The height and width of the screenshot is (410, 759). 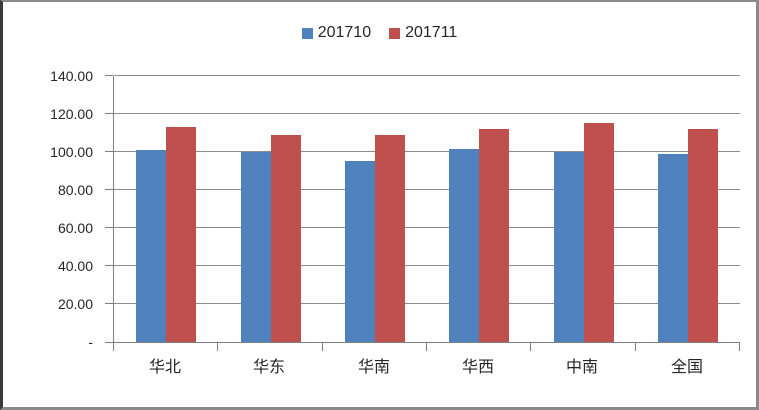 What do you see at coordinates (75, 304) in the screenshot?
I see `y-axis-label: 20.00` at bounding box center [75, 304].